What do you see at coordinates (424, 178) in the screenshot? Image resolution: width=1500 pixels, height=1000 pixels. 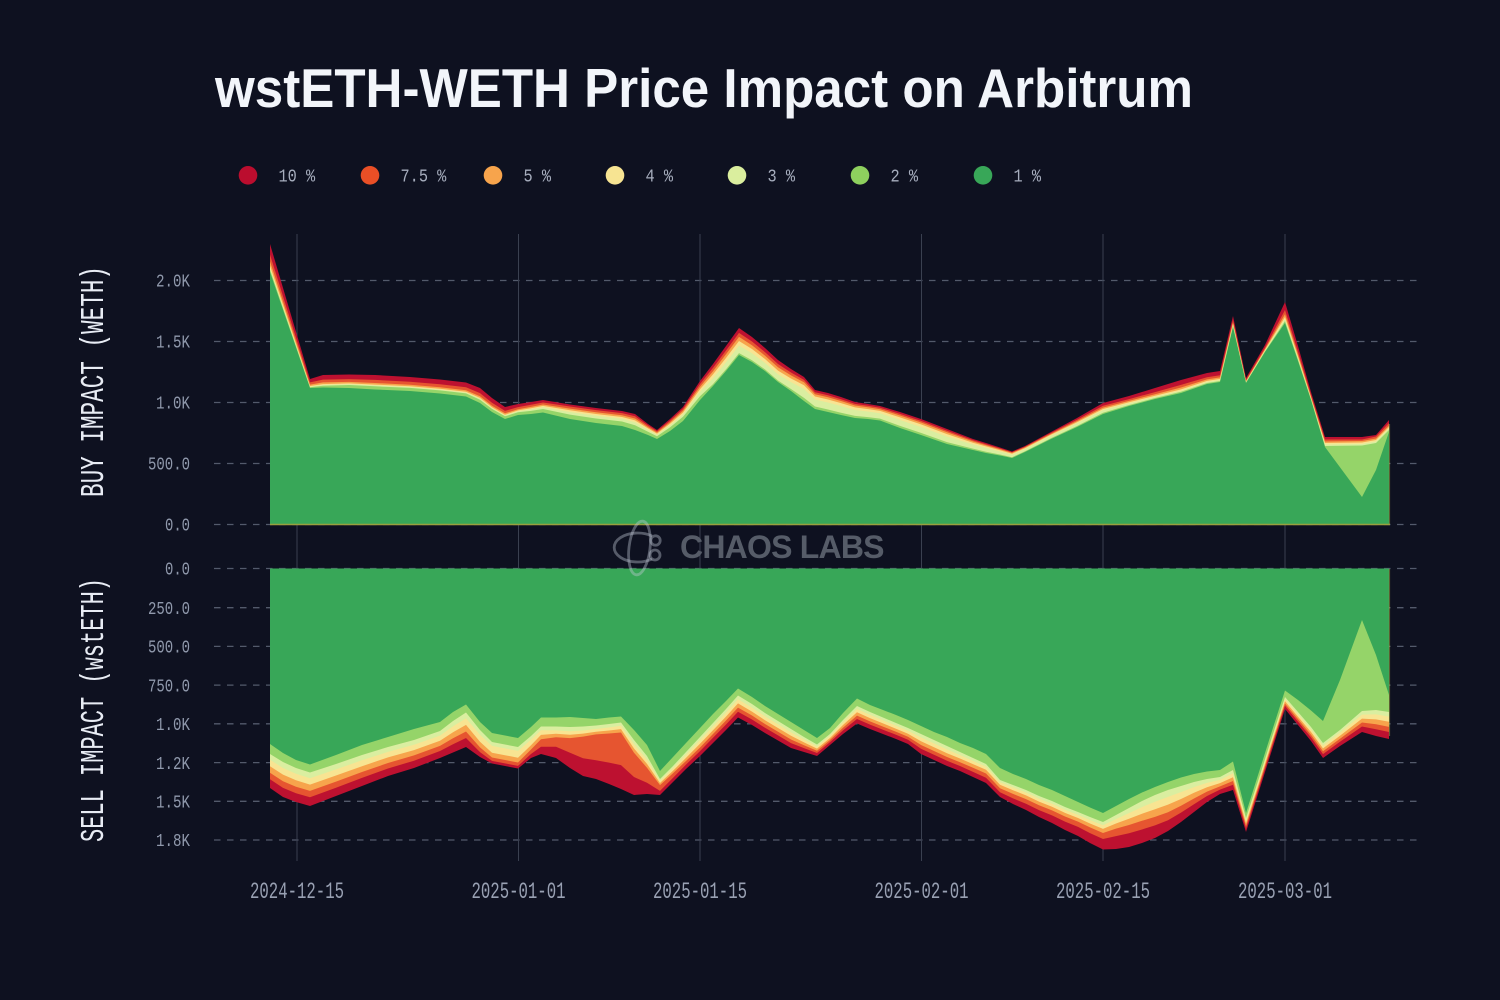 I see `svg-text: 7.5 %` at bounding box center [424, 178].